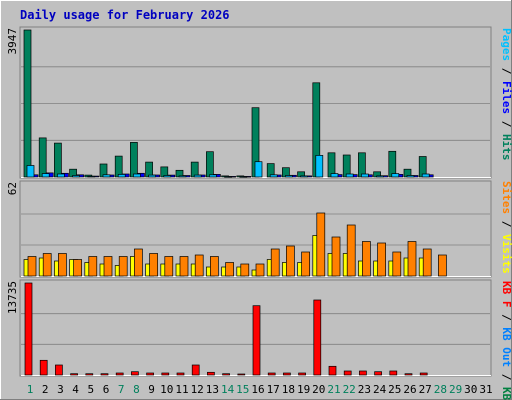  Describe the element at coordinates (242, 389) in the screenshot. I see `x-label-day-15: 15` at that location.